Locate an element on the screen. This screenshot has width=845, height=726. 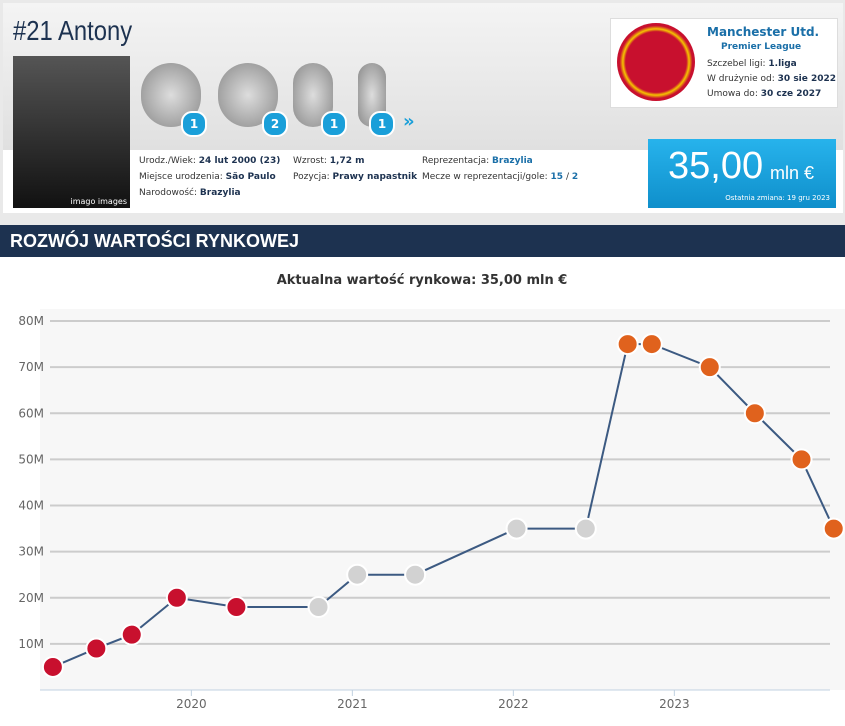
league-name: Premier League is located at coordinates (761, 47).